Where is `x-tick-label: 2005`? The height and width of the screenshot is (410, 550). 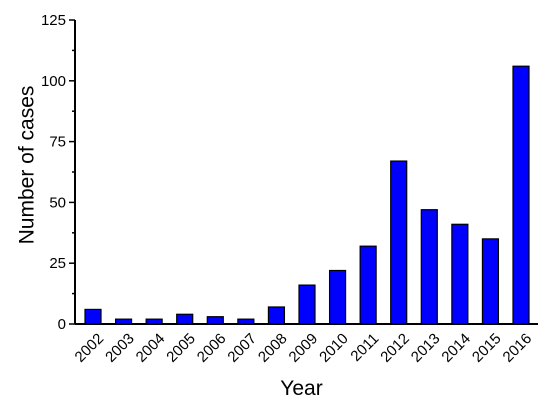
x-tick-label: 2005 is located at coordinates (181, 348).